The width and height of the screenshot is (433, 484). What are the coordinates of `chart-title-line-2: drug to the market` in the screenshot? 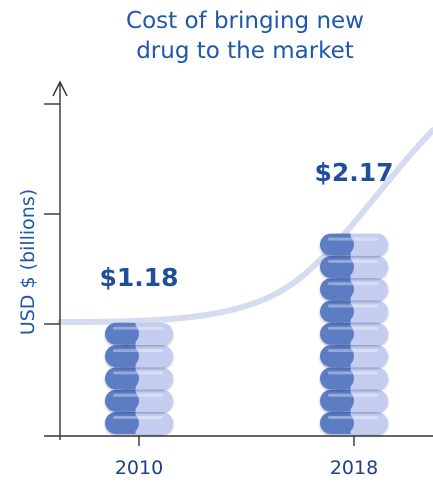 It's located at (245, 51).